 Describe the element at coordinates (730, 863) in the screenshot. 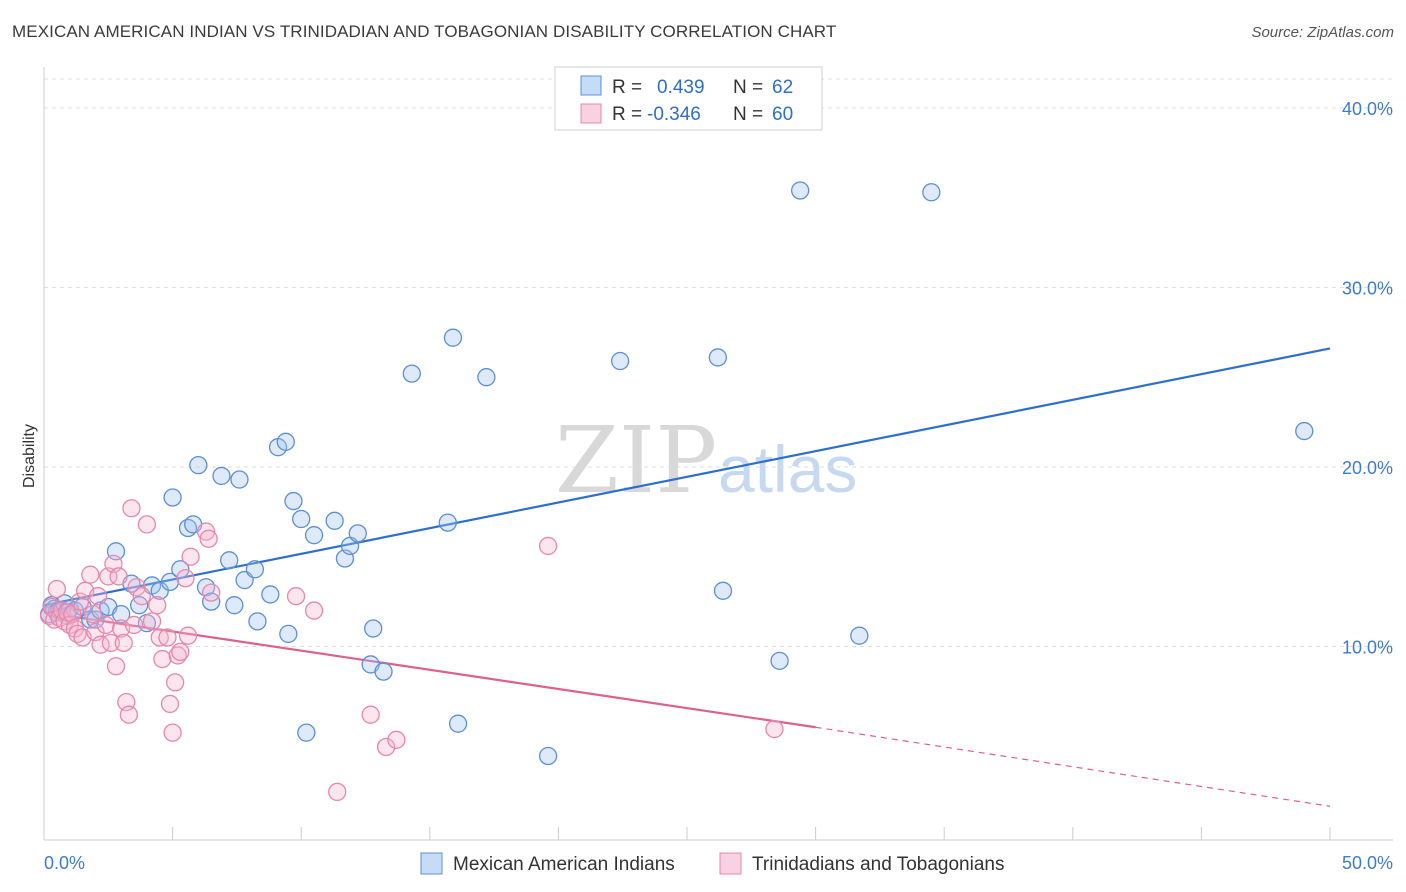

I see `legend-swatch-trinidadians-and-tobagonians` at that location.